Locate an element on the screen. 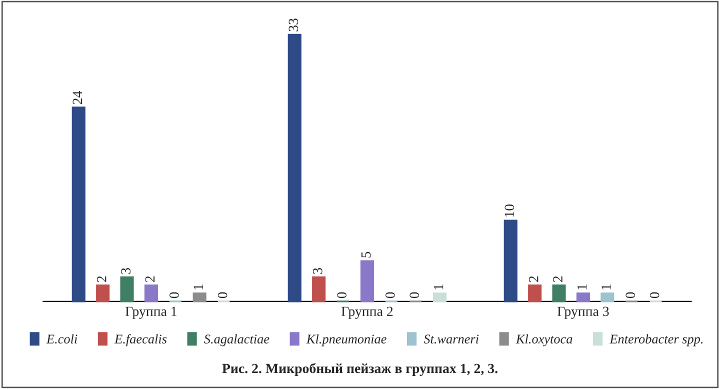 The width and height of the screenshot is (720, 389). x-tick-label: Группа 1 is located at coordinates (151, 312).